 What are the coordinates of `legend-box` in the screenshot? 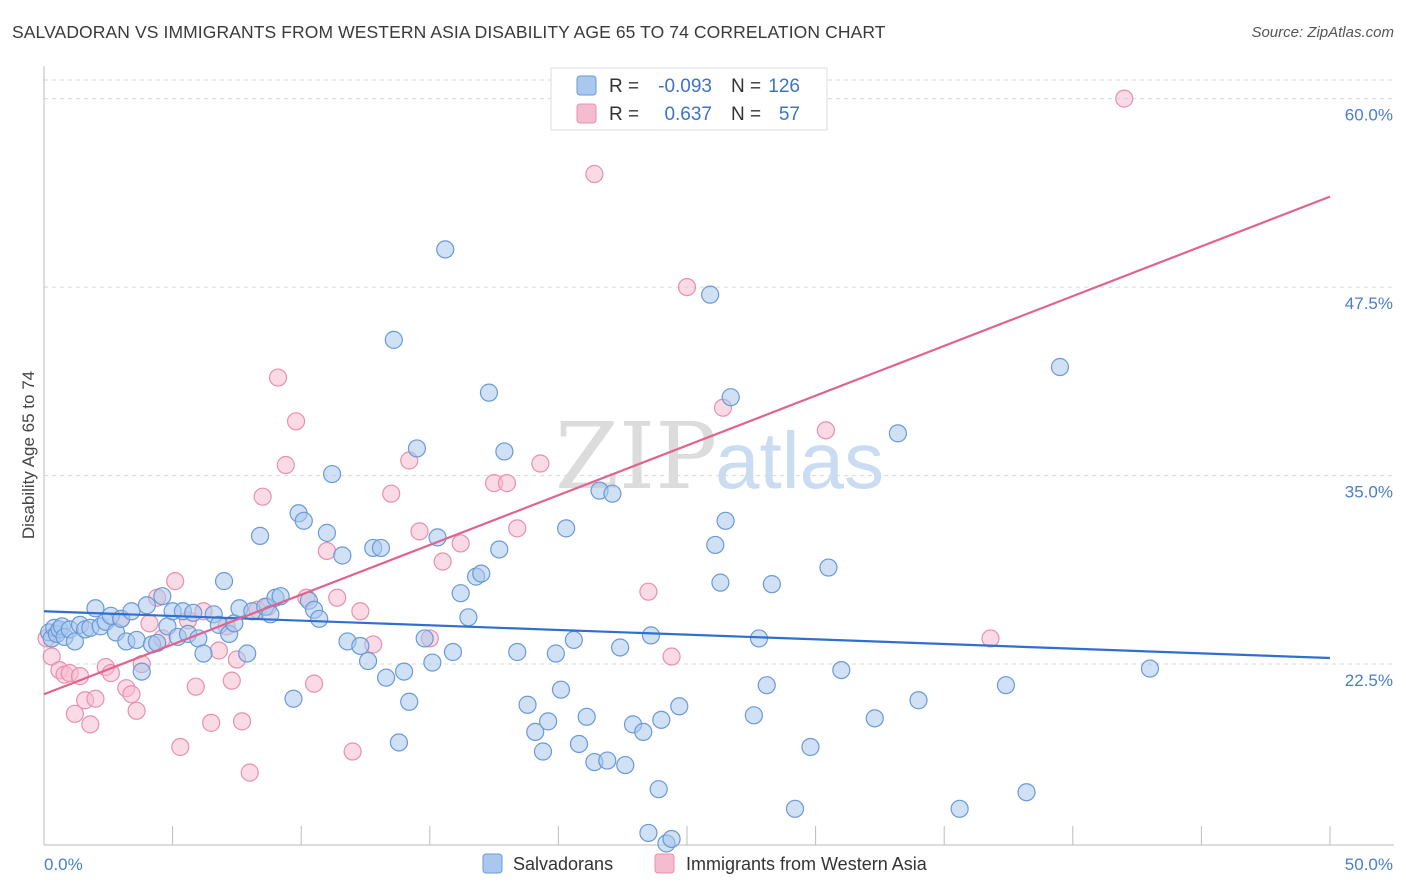 It's located at (689, 99).